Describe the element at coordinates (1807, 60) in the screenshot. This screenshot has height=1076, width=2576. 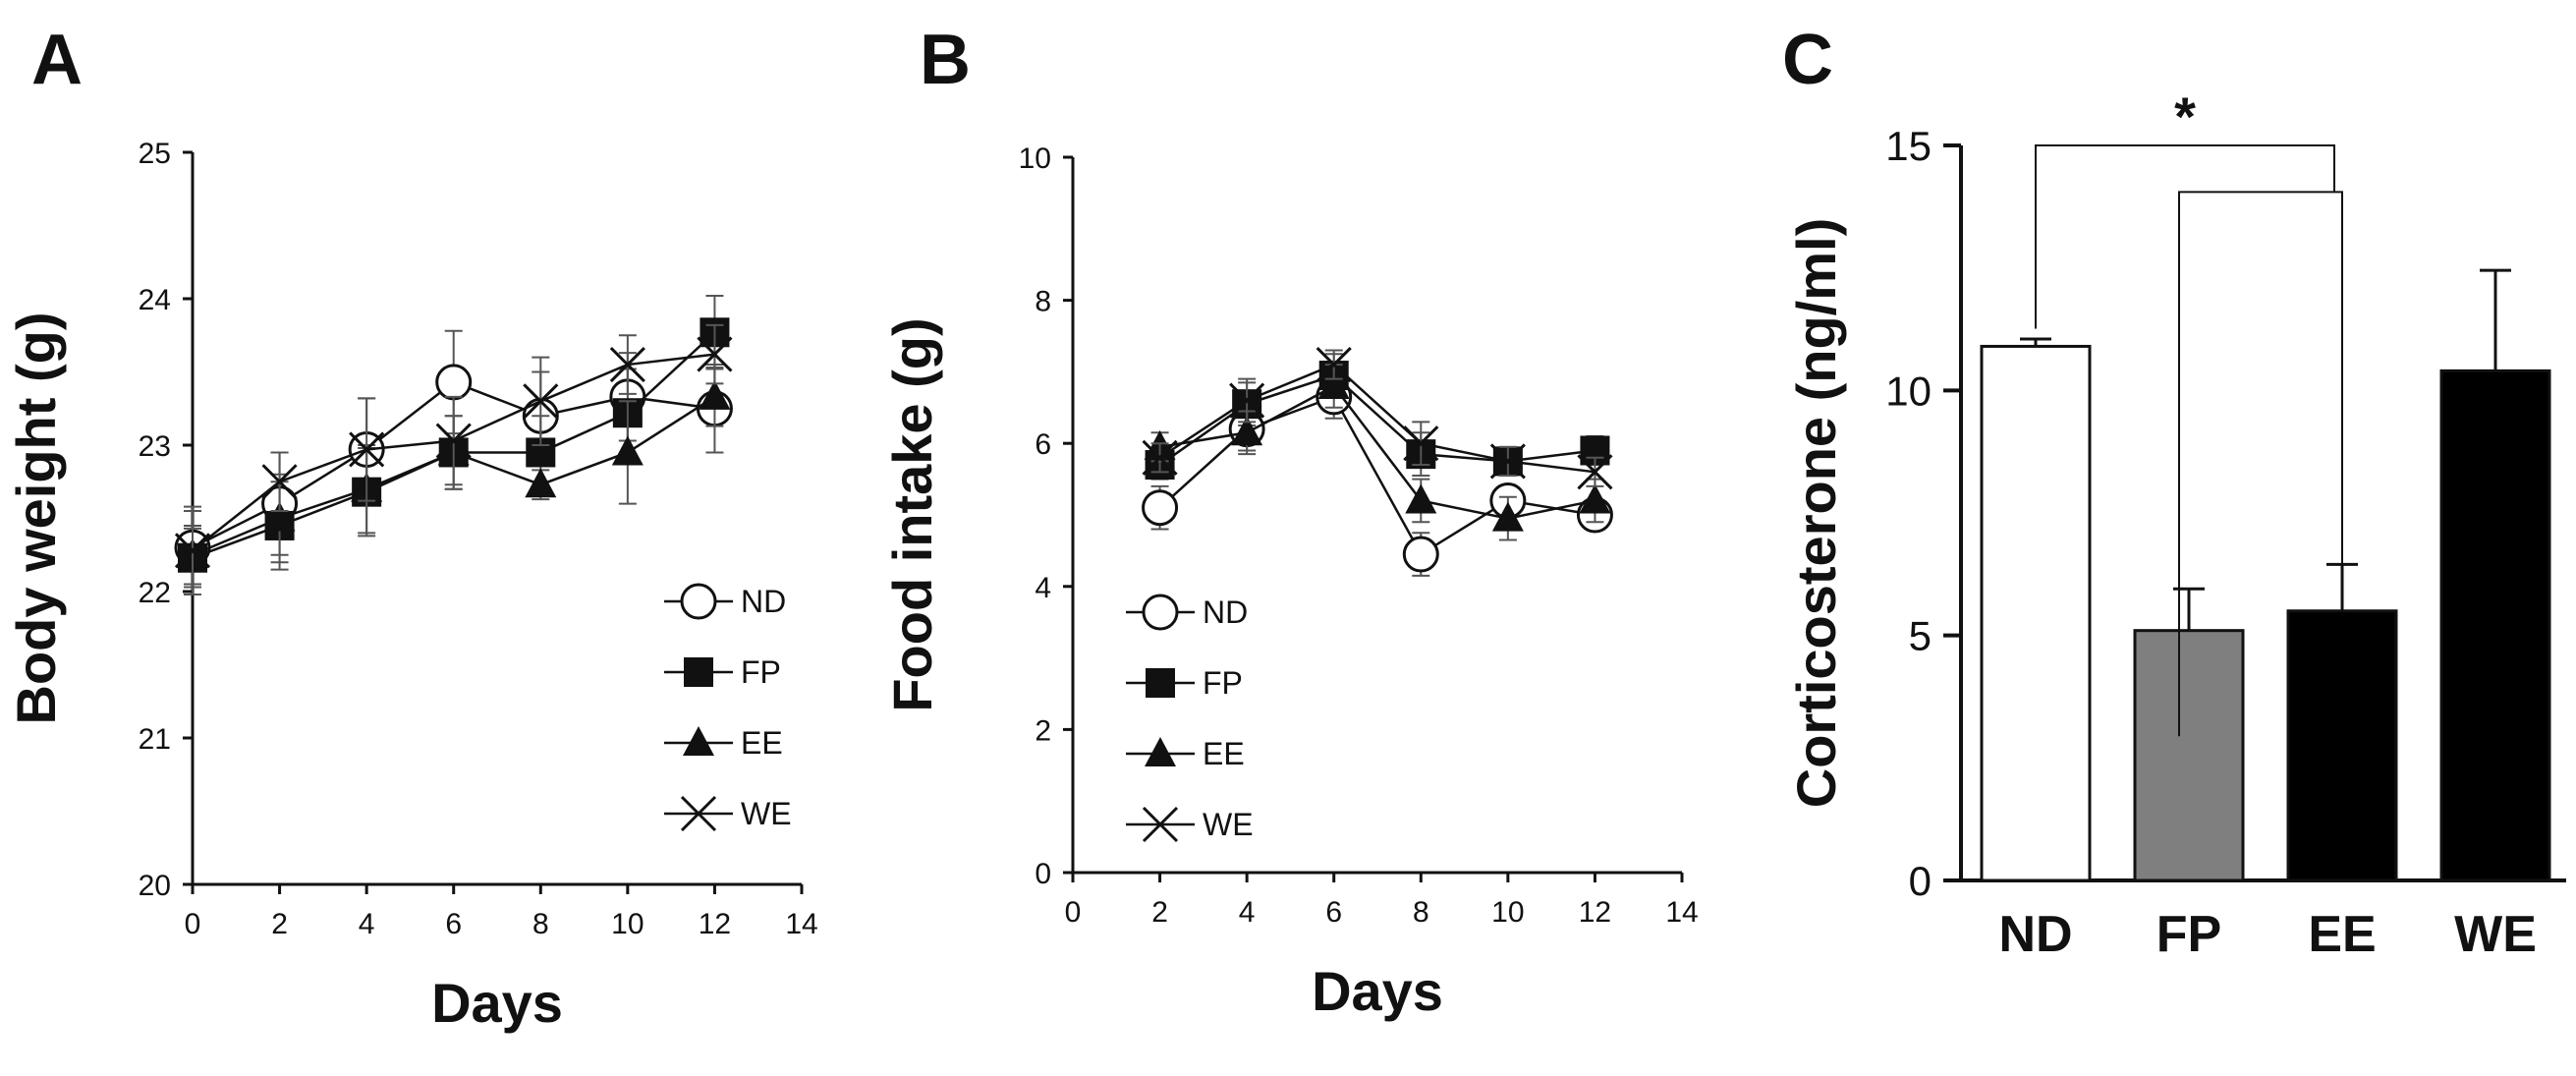
I see `panel-label-c: C` at that location.